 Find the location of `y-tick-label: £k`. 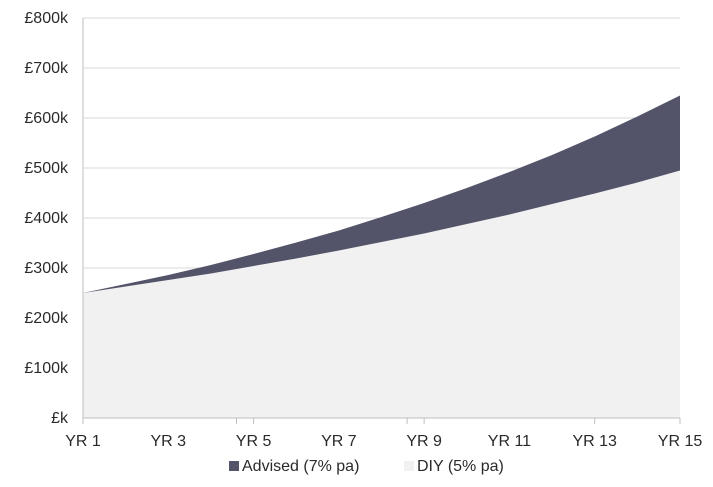

y-tick-label: £k is located at coordinates (60, 418).